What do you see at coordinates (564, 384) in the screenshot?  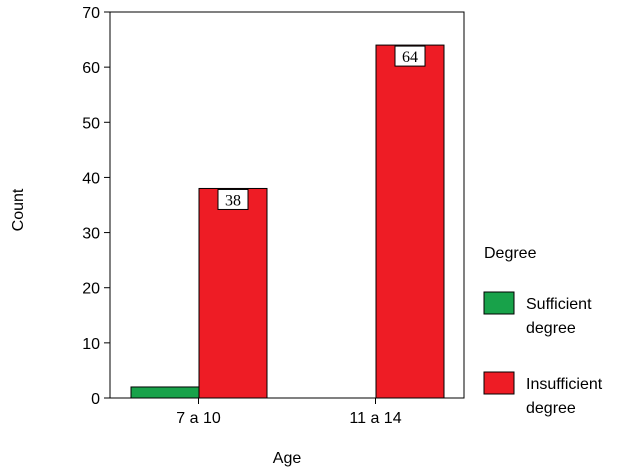 I see `legend-label-1-0: Insufficient` at bounding box center [564, 384].